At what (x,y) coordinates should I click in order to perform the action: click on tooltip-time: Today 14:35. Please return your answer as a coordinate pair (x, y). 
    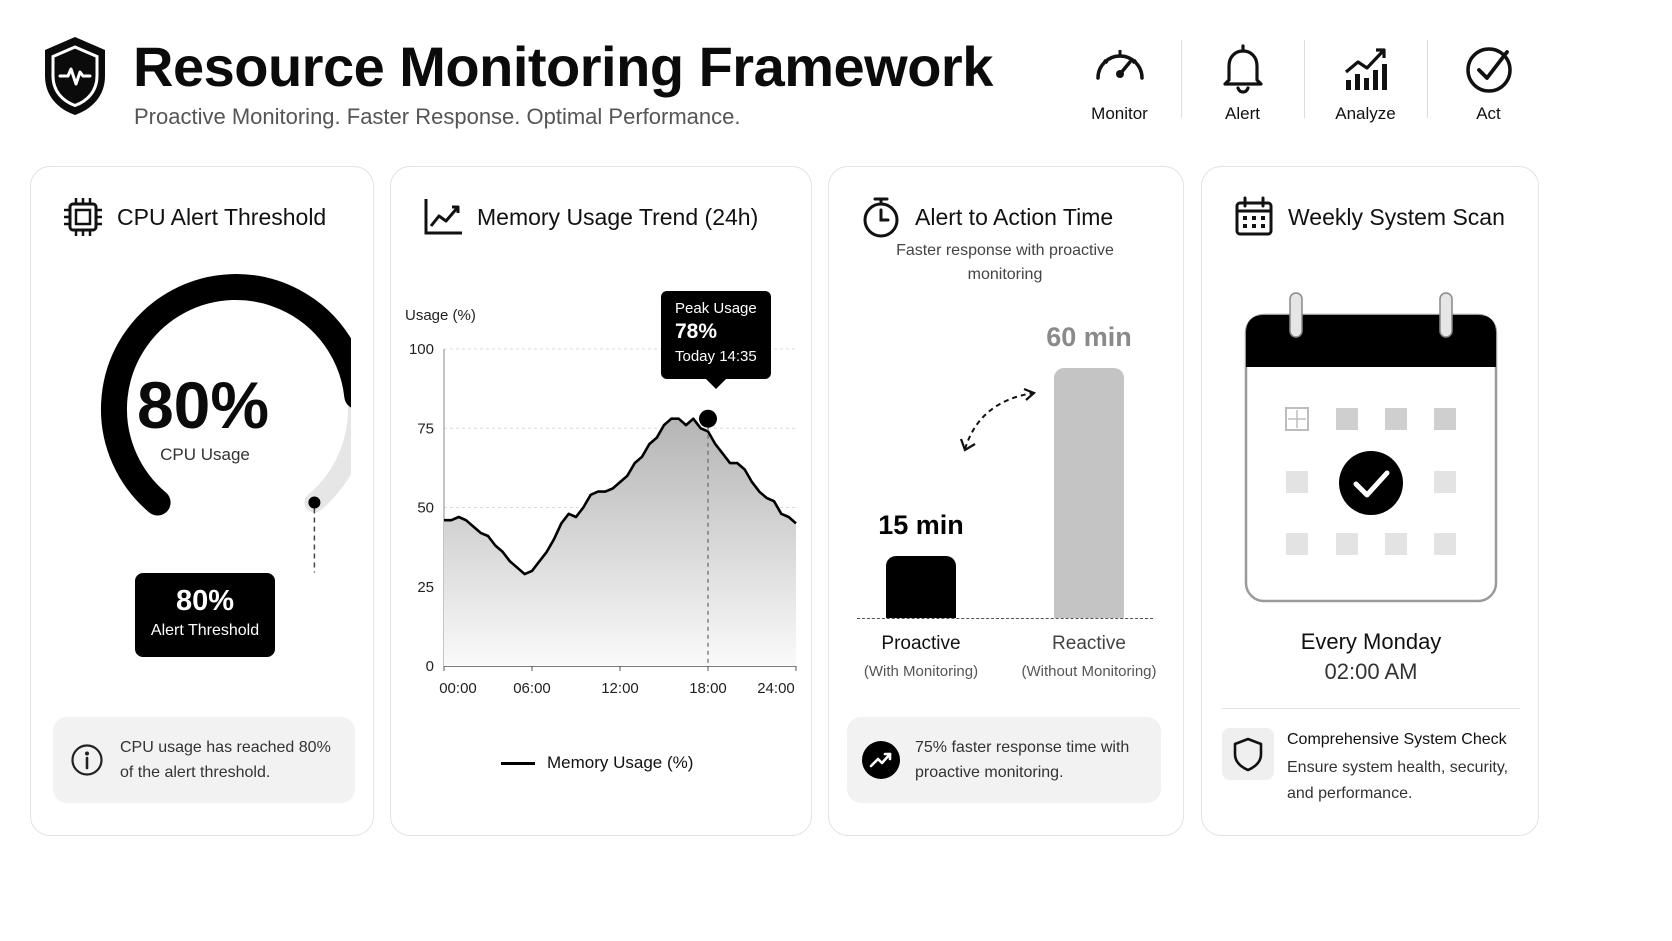
    Looking at the image, I should click on (716, 356).